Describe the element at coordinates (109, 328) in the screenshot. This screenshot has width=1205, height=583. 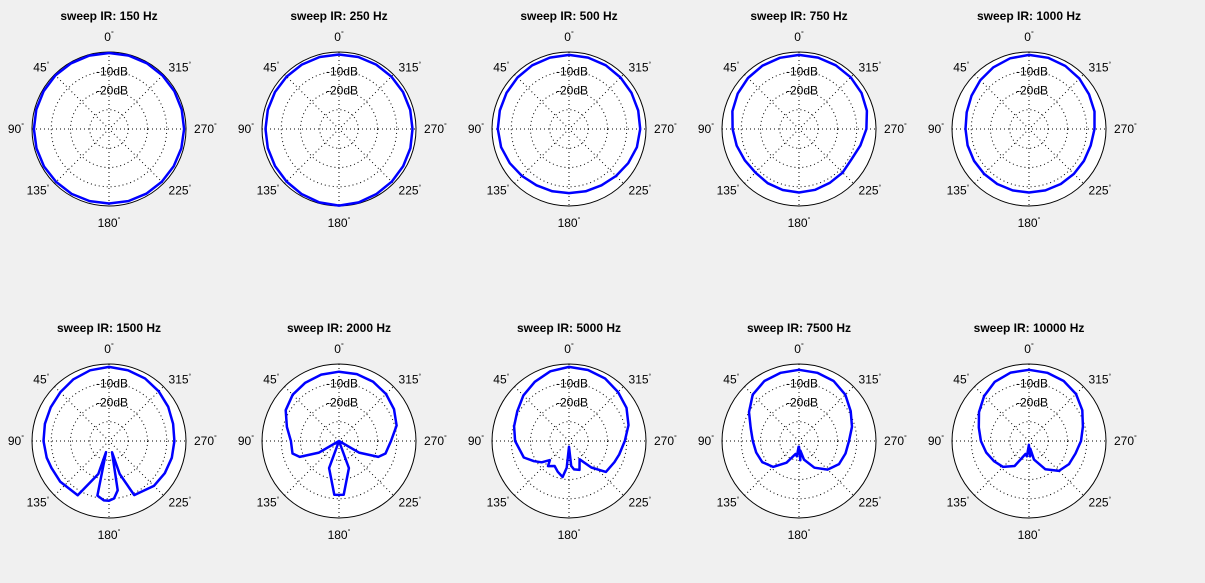
I see `plot-title: sweep IR: 1500 Hz` at that location.